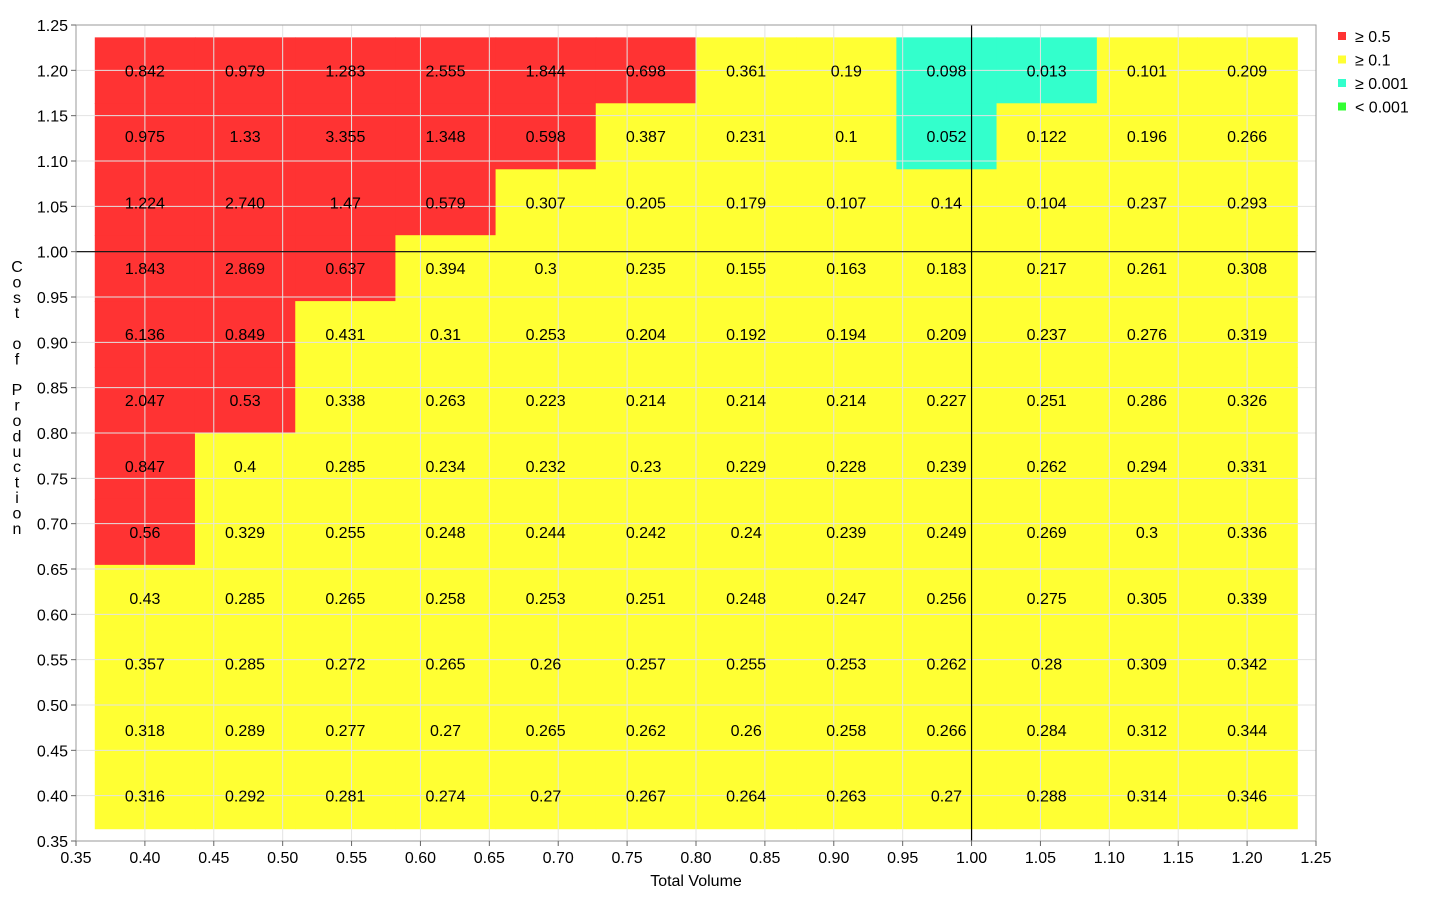  I want to click on cell-value-label: 0.289, so click(245, 731).